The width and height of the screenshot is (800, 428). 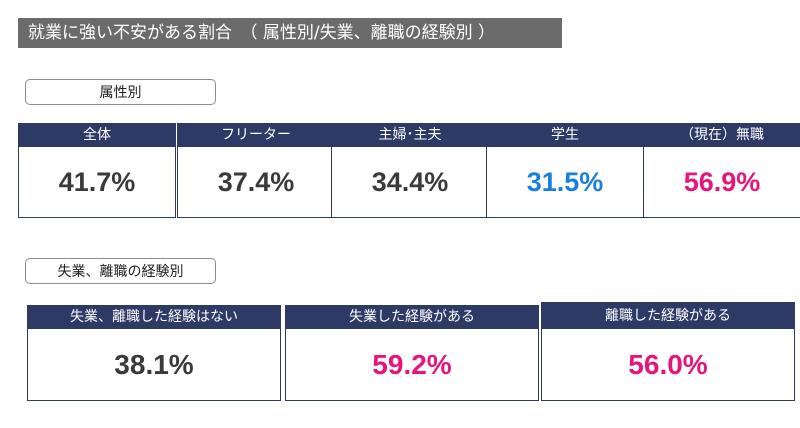 What do you see at coordinates (97, 182) in the screenshot?
I see `card-value: 41.7%` at bounding box center [97, 182].